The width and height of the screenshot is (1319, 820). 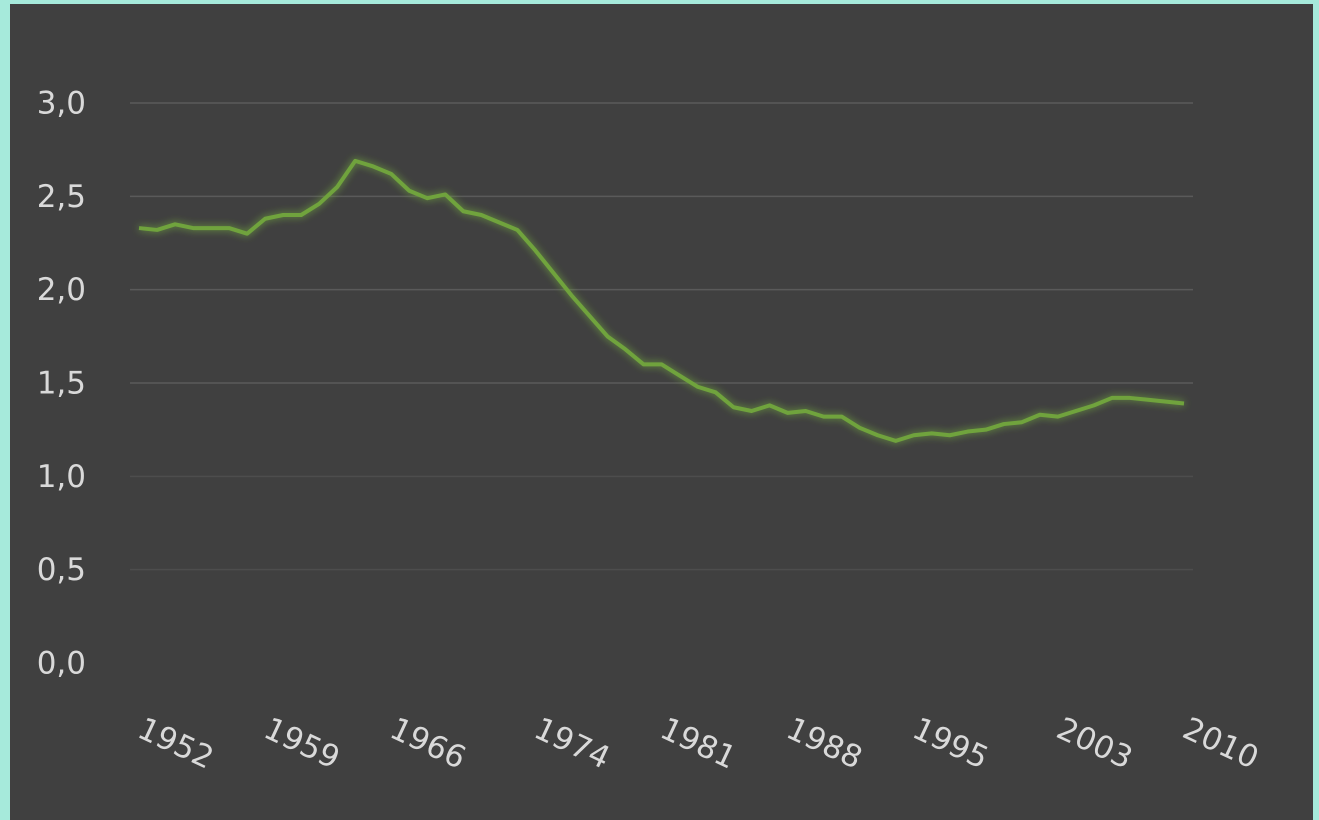 I want to click on y-tick-label: 0,0, so click(x=61, y=664).